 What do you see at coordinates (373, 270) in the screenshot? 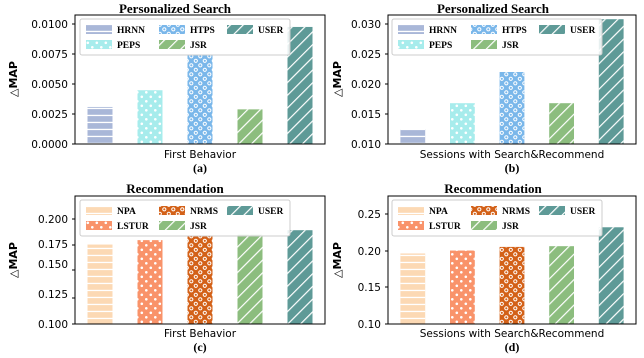
I see `y-ticks: 0.10 0.15 0.20 0.25` at bounding box center [373, 270].